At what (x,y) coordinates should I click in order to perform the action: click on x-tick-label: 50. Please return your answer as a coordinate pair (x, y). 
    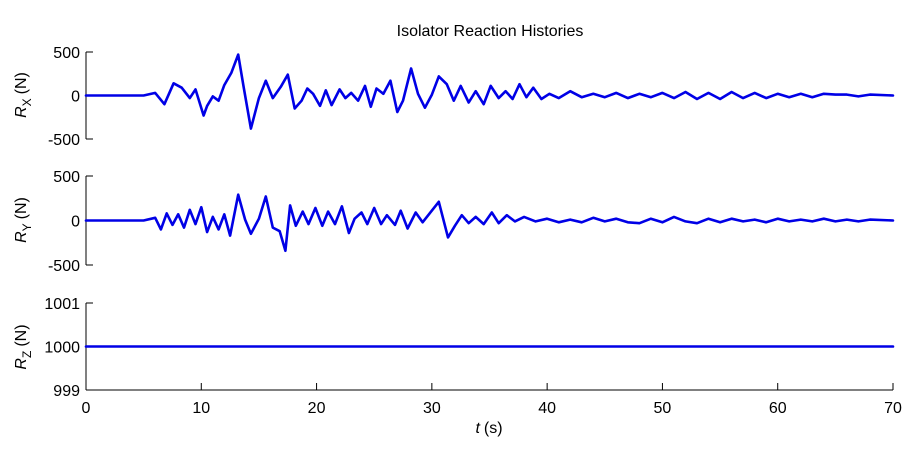
    Looking at the image, I should click on (663, 408).